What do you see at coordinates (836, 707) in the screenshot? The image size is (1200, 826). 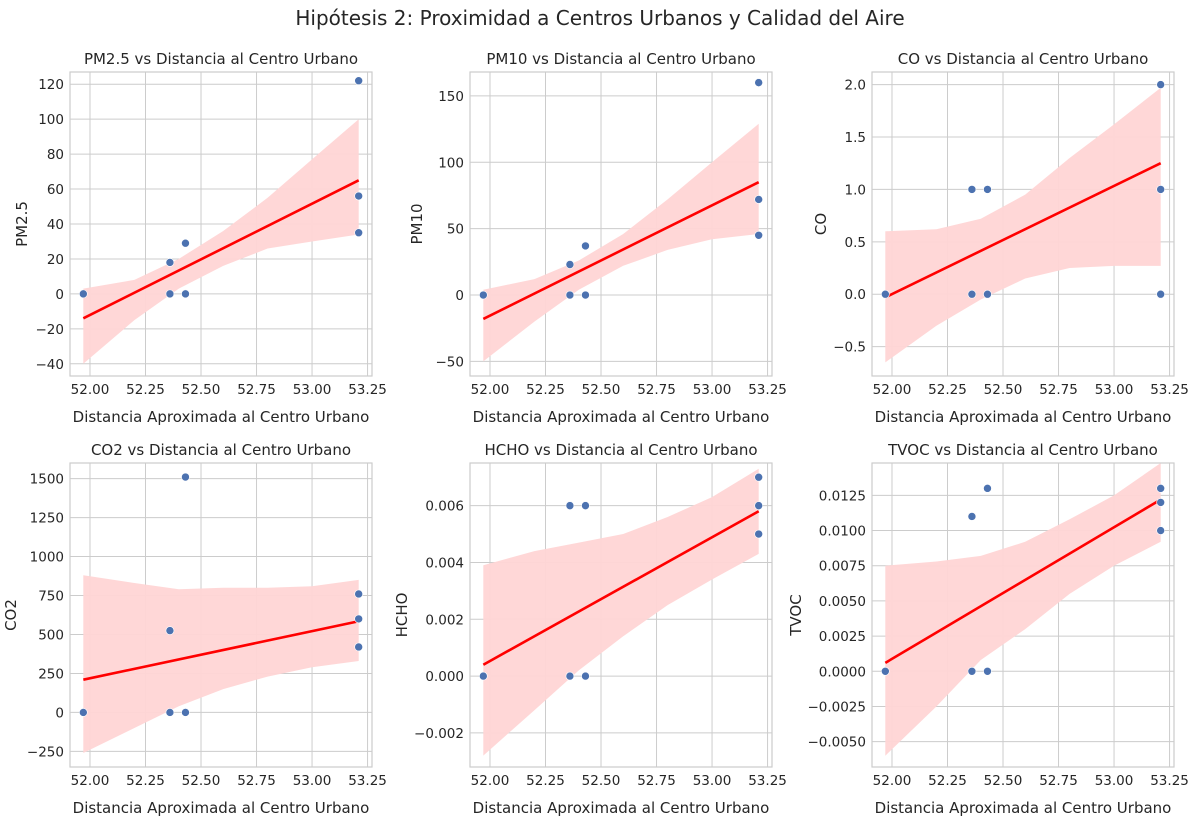 I see `y-tick-label: −0.0025` at bounding box center [836, 707].